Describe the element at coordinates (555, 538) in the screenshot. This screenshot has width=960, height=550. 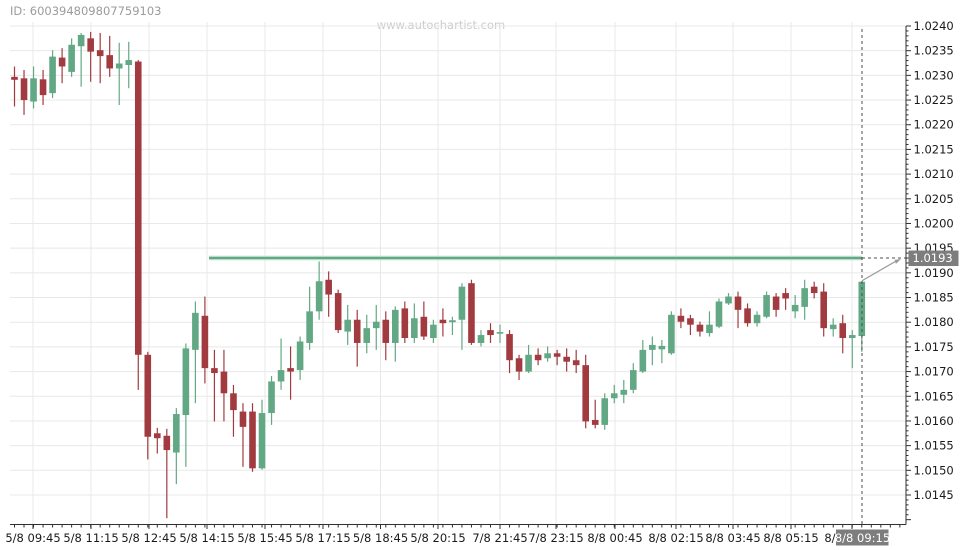
I see `x-axis-tick-label: 7/8 23:15` at that location.